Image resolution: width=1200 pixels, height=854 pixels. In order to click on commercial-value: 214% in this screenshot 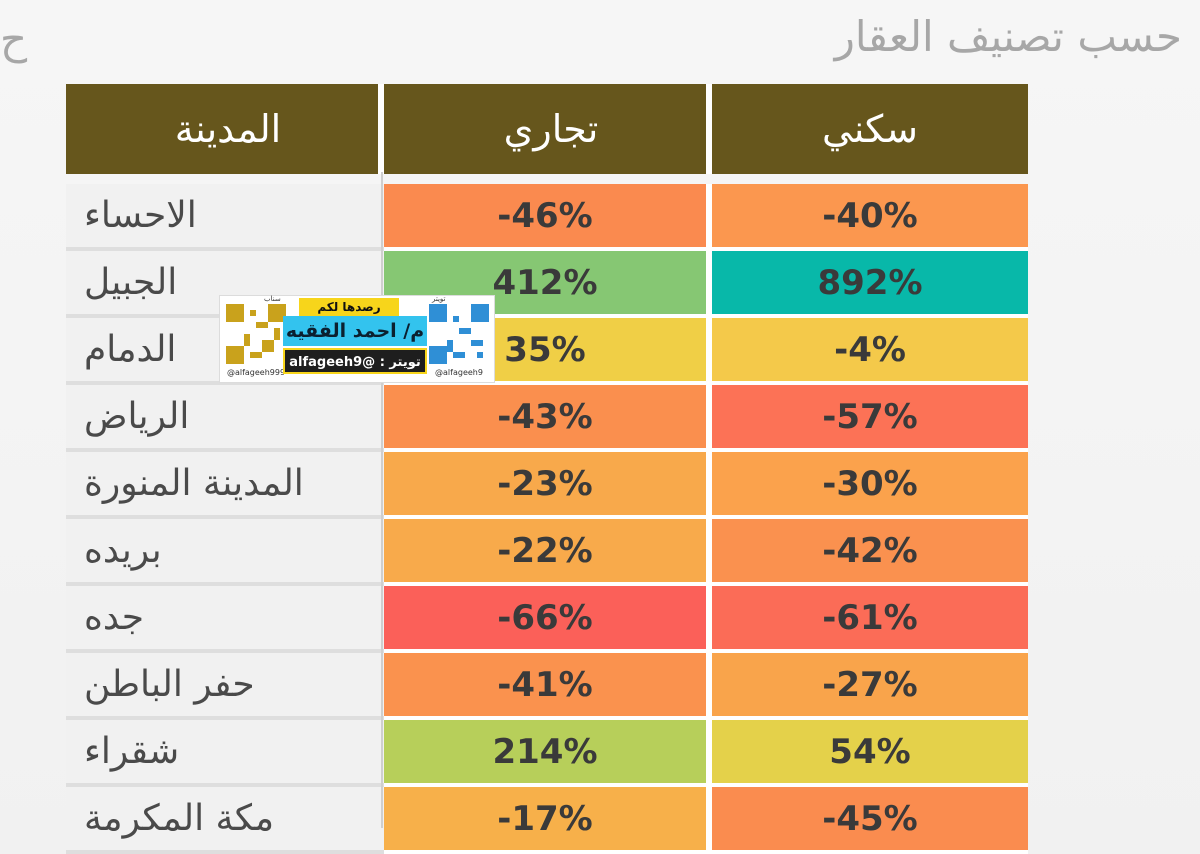, I will do `click(548, 753)`.